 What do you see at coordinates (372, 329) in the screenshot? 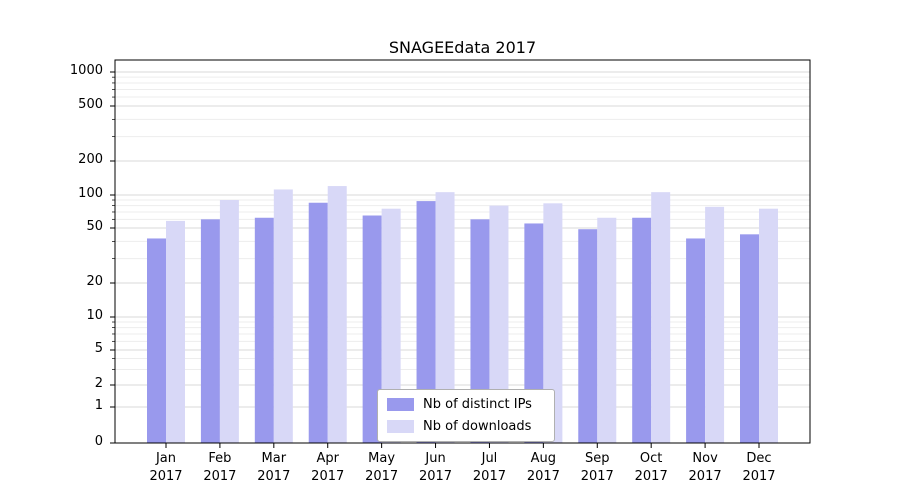
I see `bar-distinct-ips-may` at bounding box center [372, 329].